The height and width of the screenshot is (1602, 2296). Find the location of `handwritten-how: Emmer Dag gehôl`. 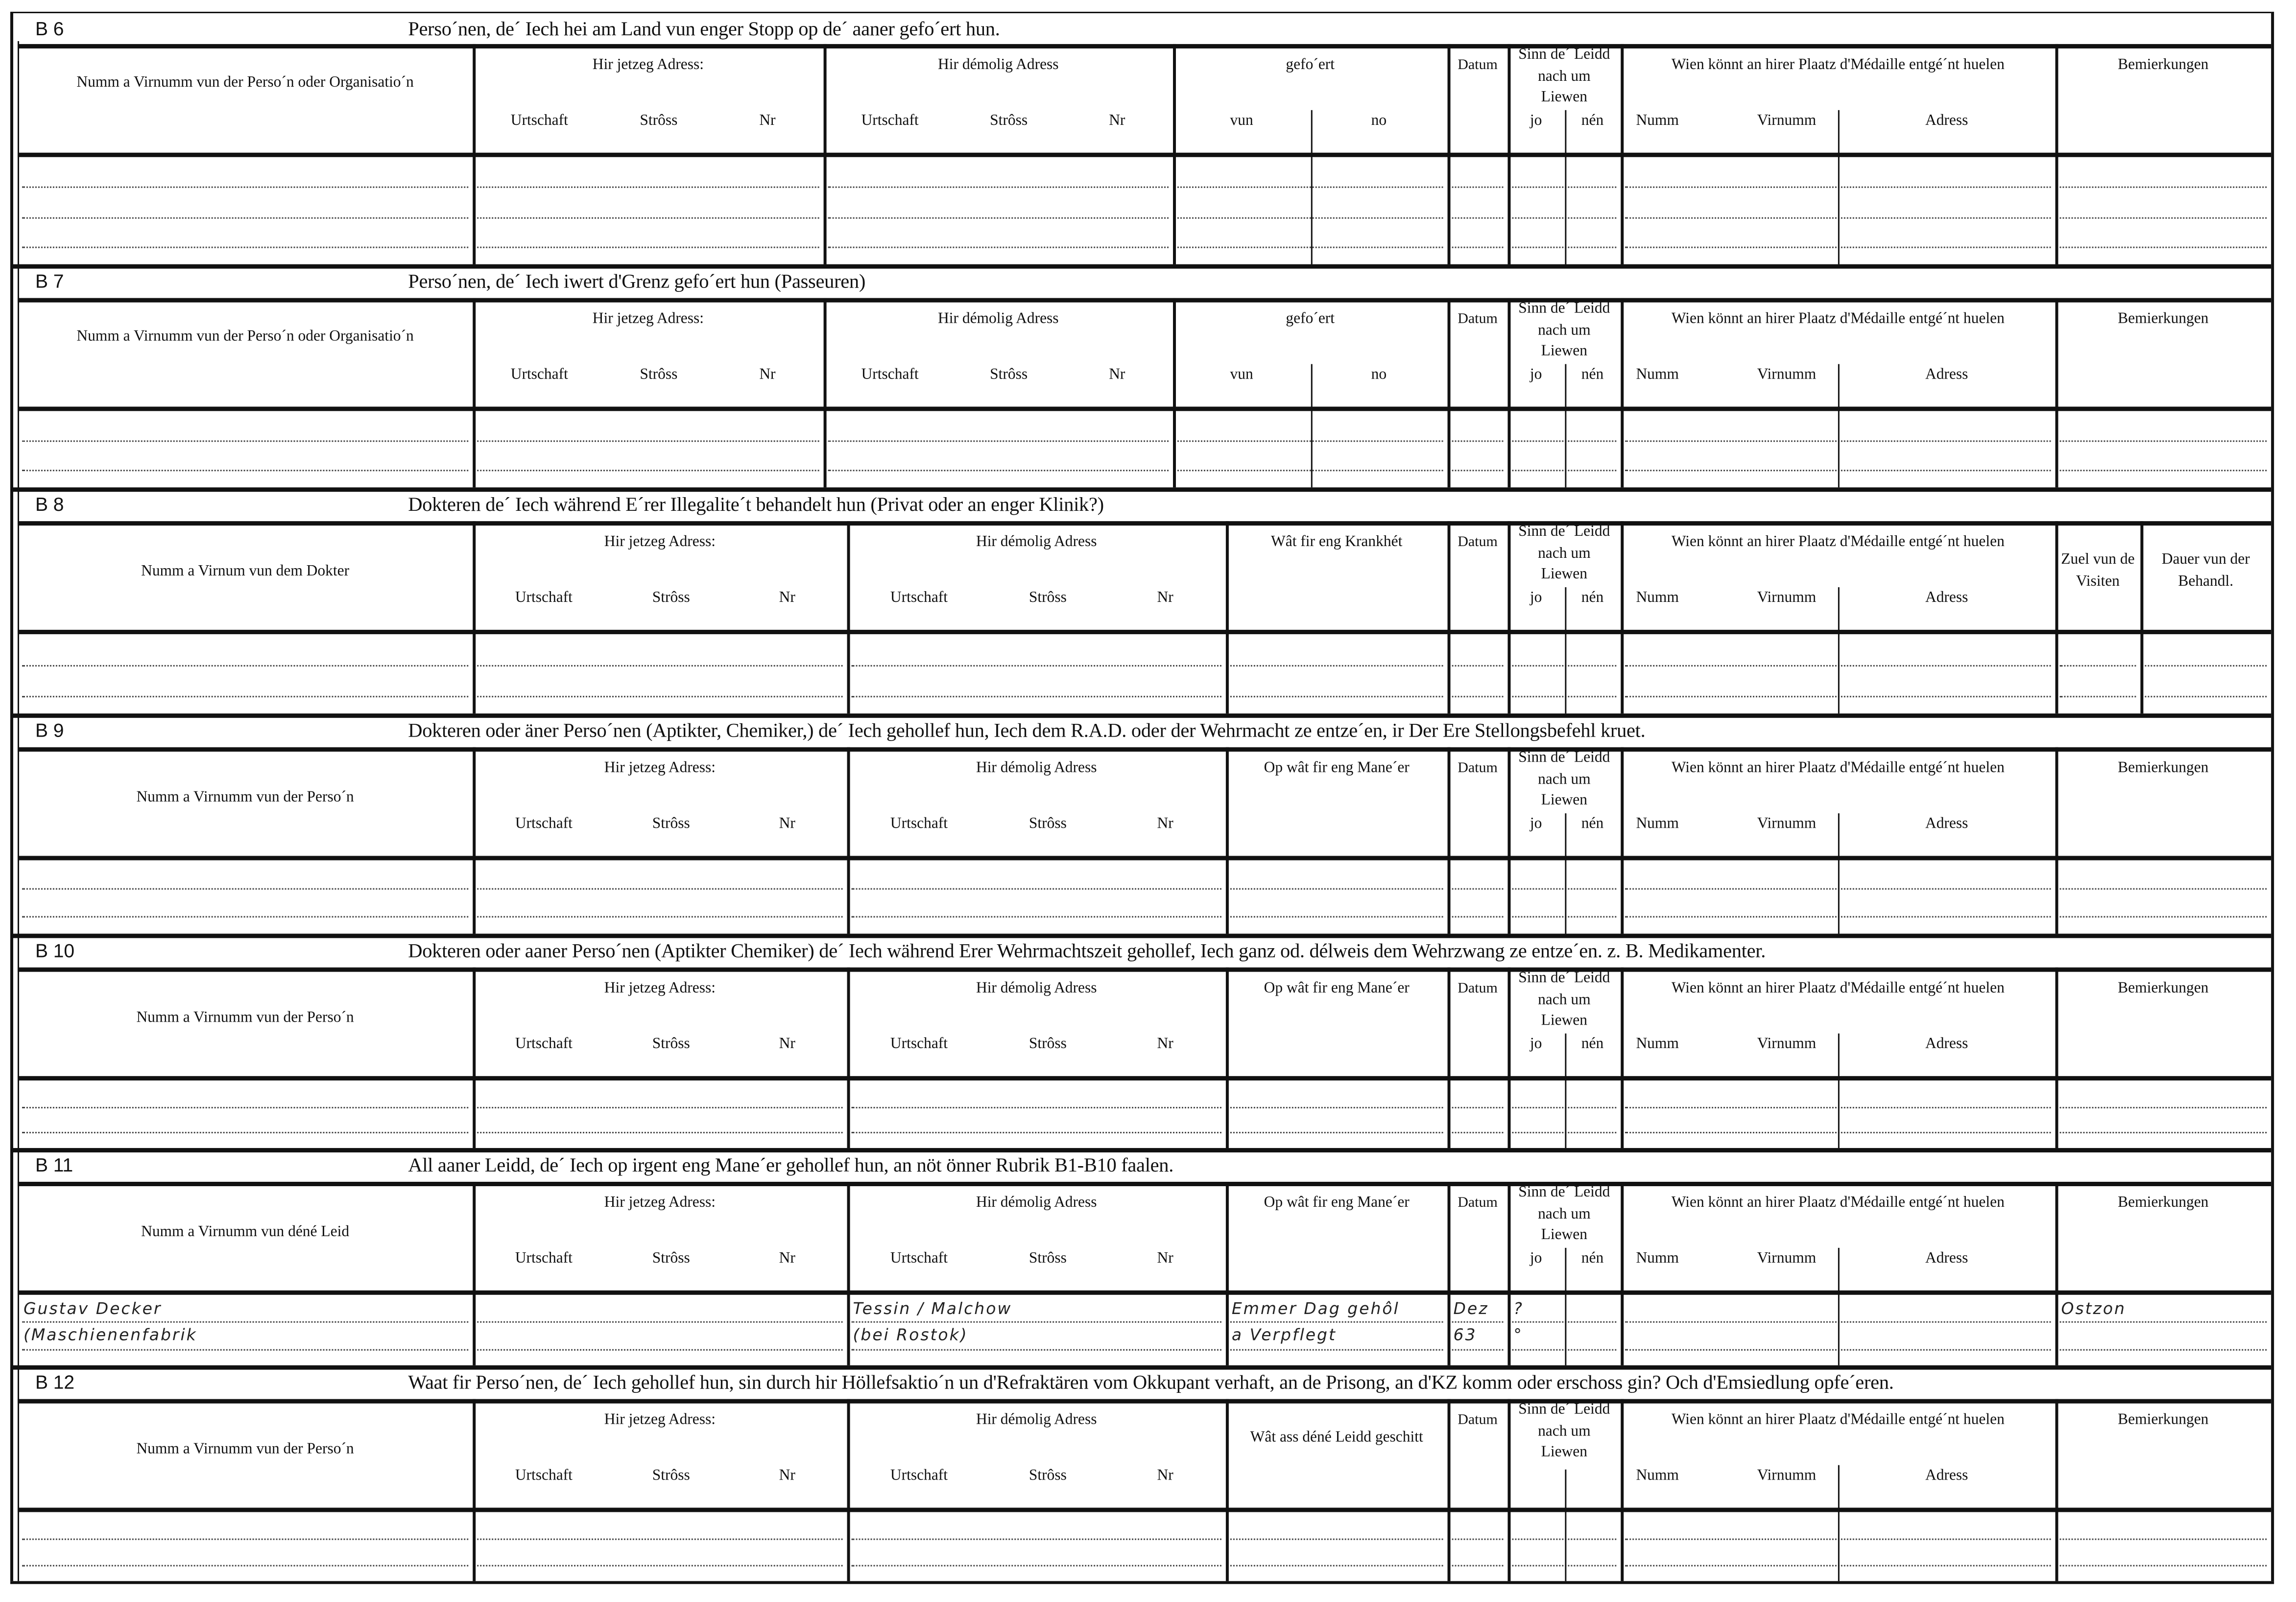

handwritten-how: Emmer Dag gehôl is located at coordinates (1315, 1308).